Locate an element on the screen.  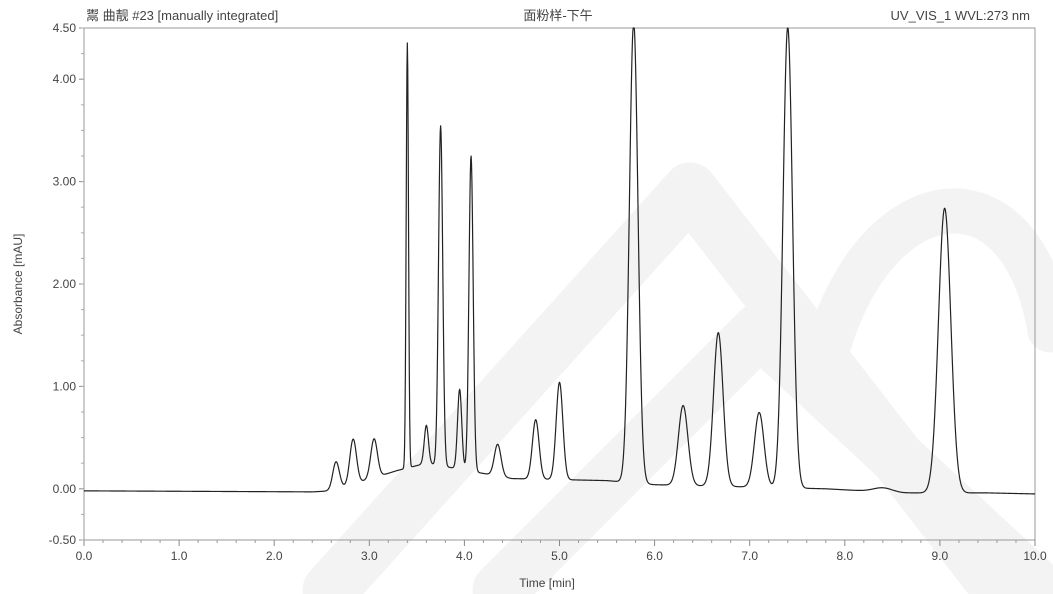
chart-header-left: 鬻 曲靓 #23 [manually integrated] is located at coordinates (182, 15).